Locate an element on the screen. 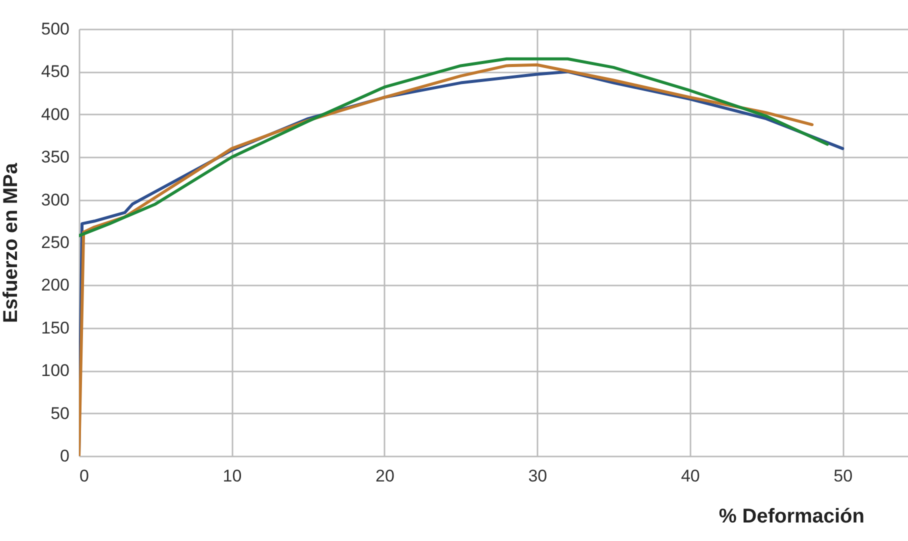 The width and height of the screenshot is (908, 541). y-tick-label: 100 is located at coordinates (55, 370).